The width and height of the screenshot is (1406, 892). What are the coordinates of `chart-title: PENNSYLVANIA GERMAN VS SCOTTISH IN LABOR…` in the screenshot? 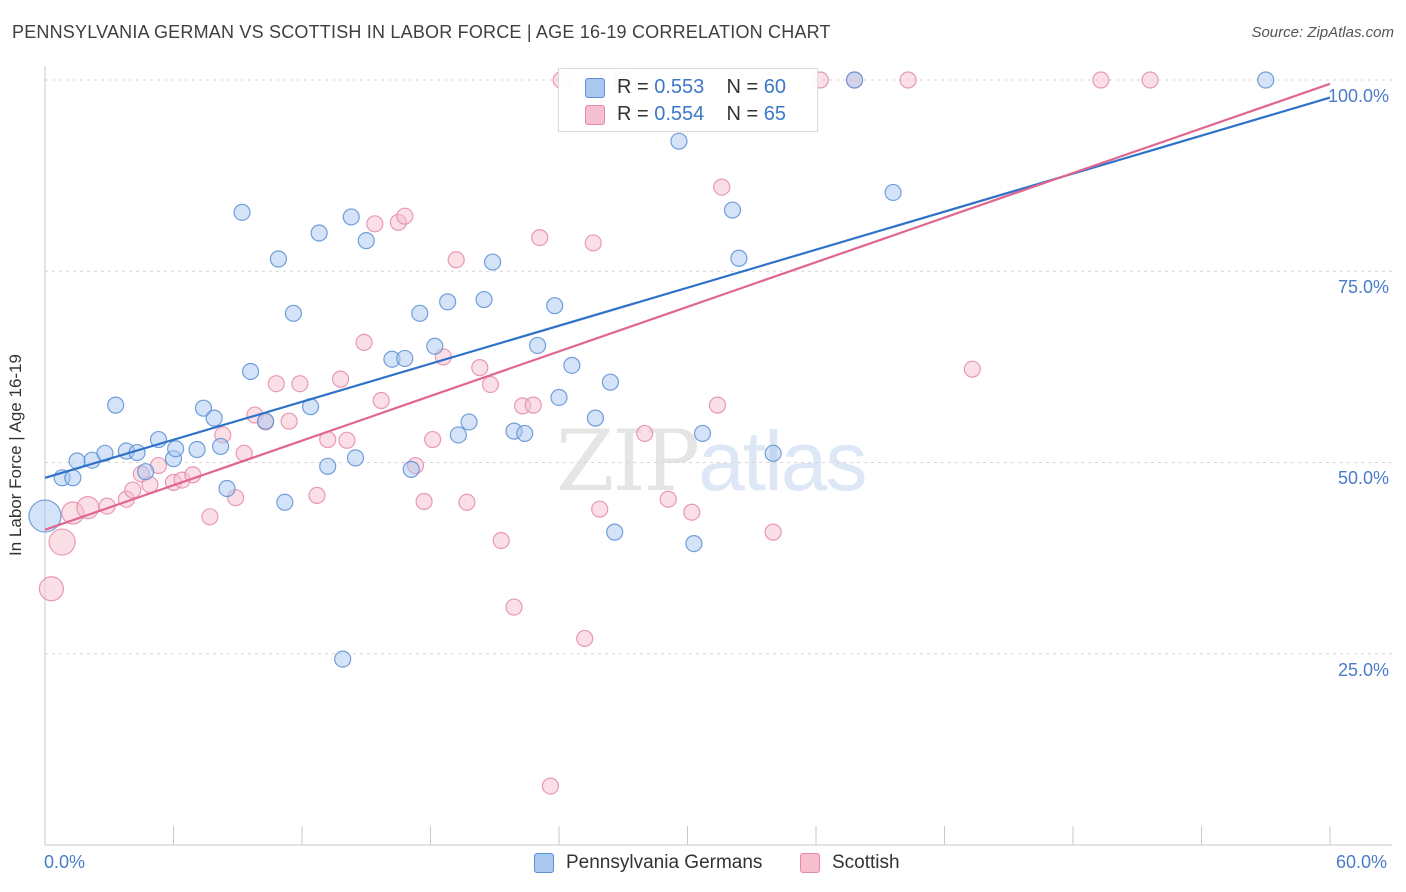 It's located at (421, 32).